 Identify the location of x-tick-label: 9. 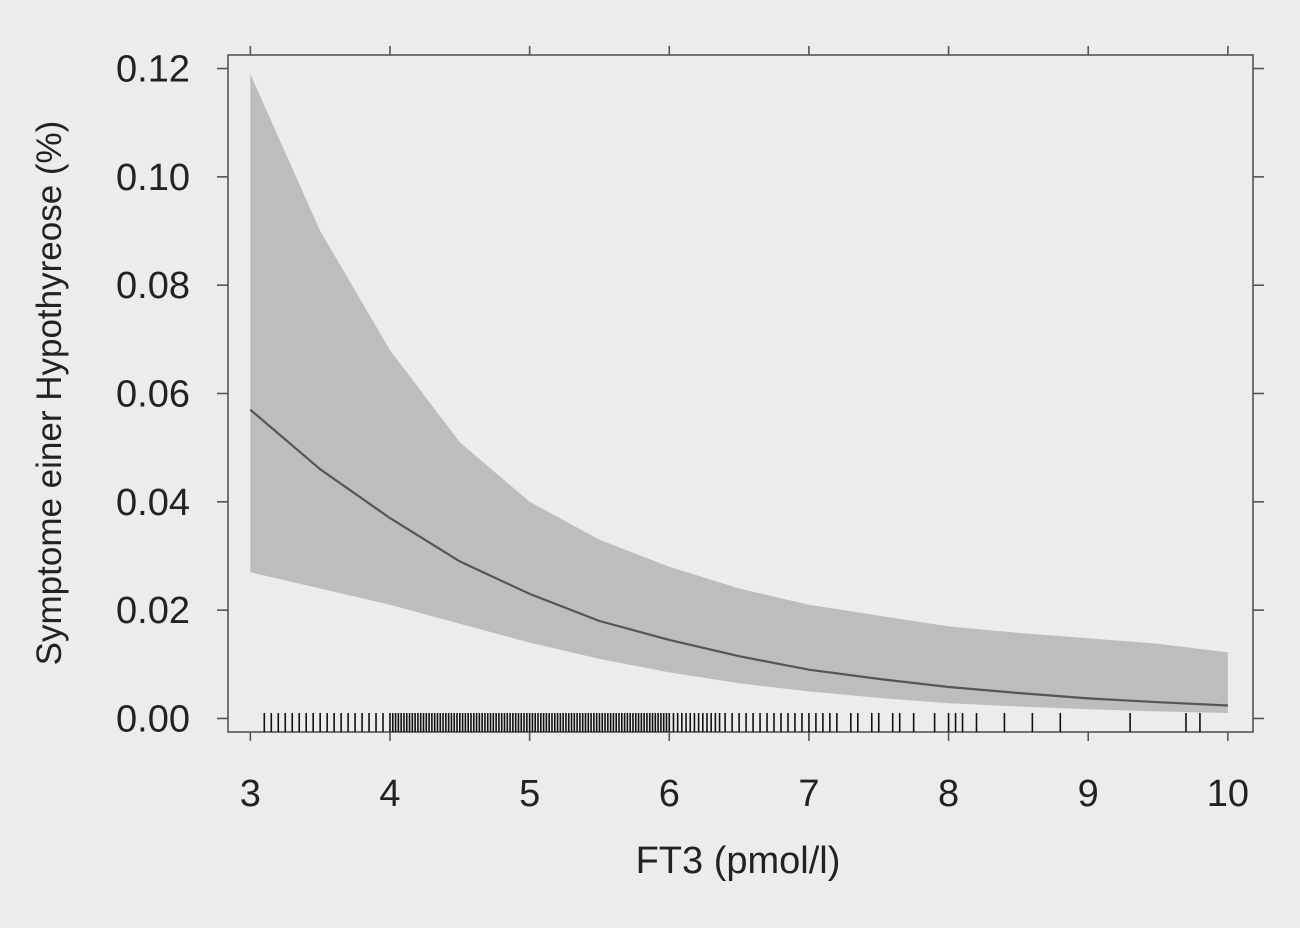
(1088, 794).